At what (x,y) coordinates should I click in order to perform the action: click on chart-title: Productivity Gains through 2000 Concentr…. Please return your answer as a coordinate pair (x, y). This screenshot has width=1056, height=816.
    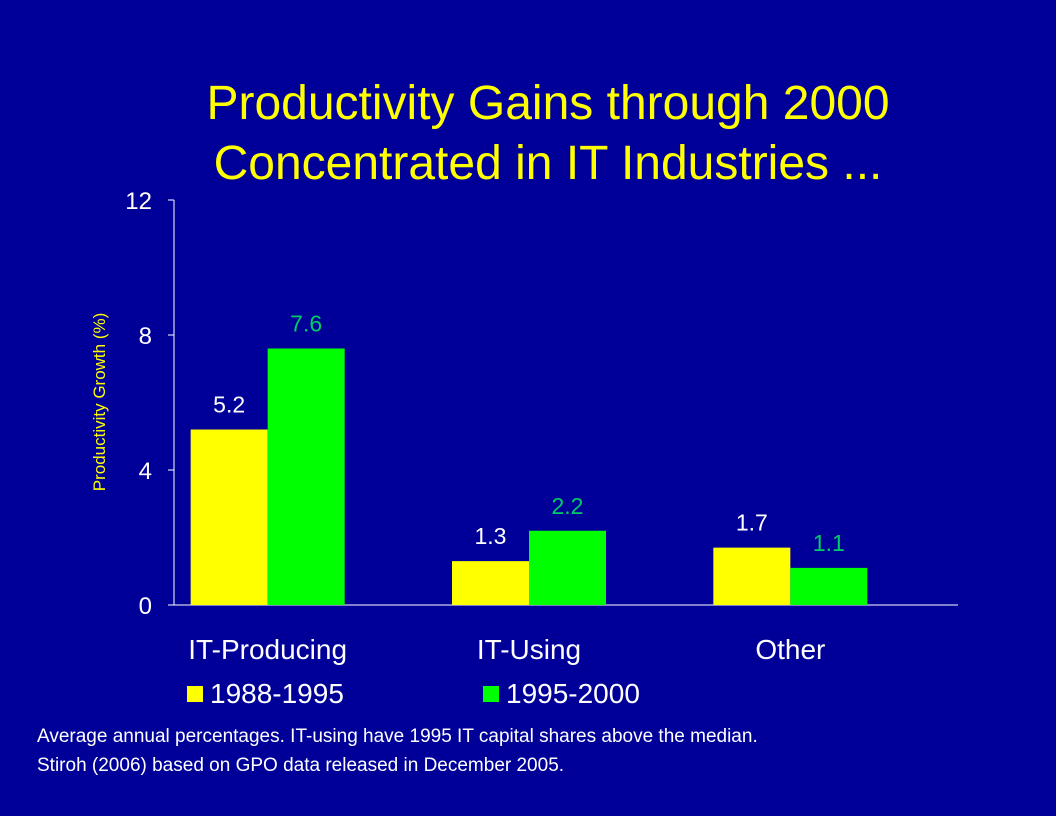
    Looking at the image, I should click on (528, 134).